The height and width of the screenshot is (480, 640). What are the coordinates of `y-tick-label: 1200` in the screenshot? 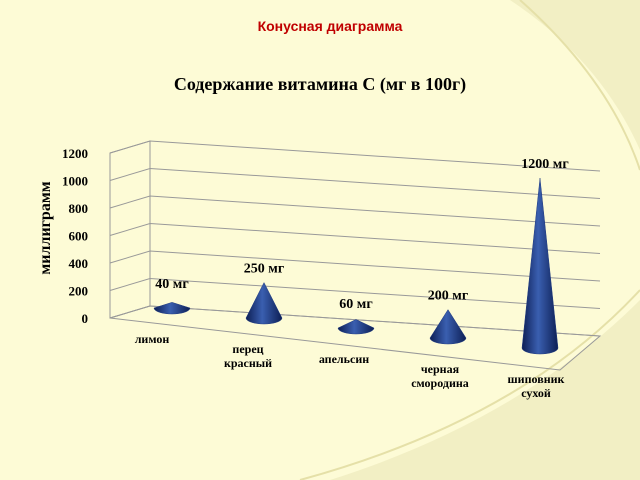 It's located at (75, 153).